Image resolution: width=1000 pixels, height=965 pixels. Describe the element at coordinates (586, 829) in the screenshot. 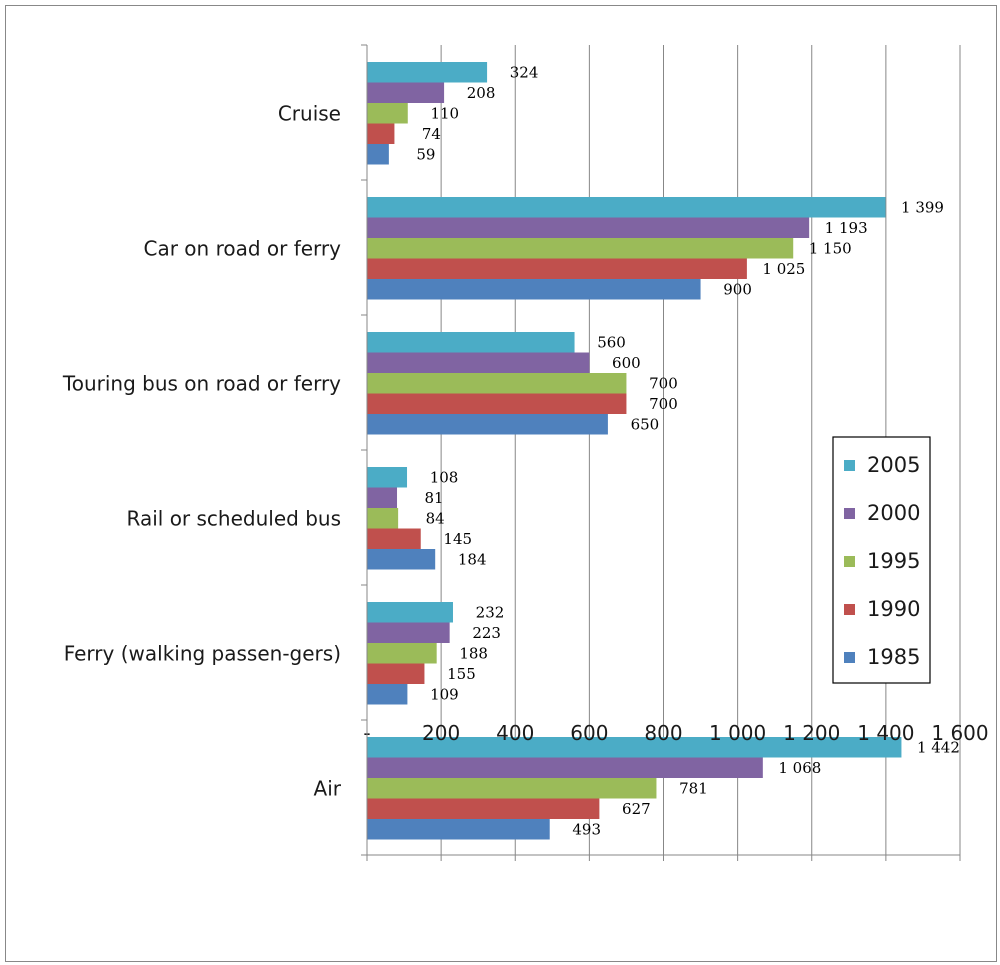

I see `data-label: 493` at that location.